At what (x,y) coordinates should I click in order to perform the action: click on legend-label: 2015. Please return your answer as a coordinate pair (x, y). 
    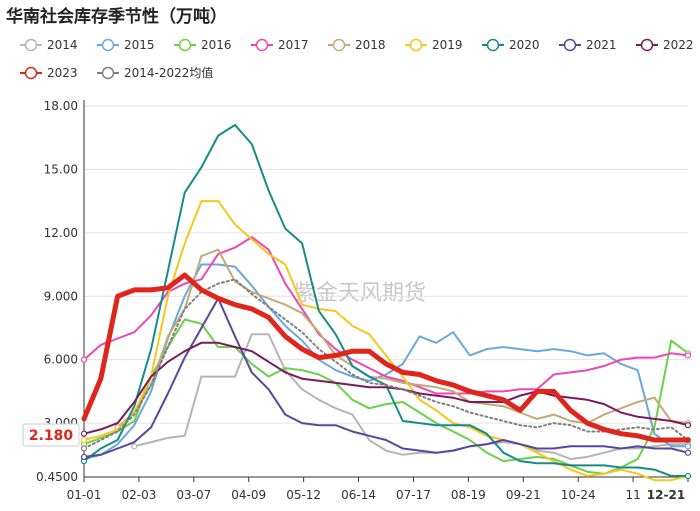
    Looking at the image, I should click on (139, 45).